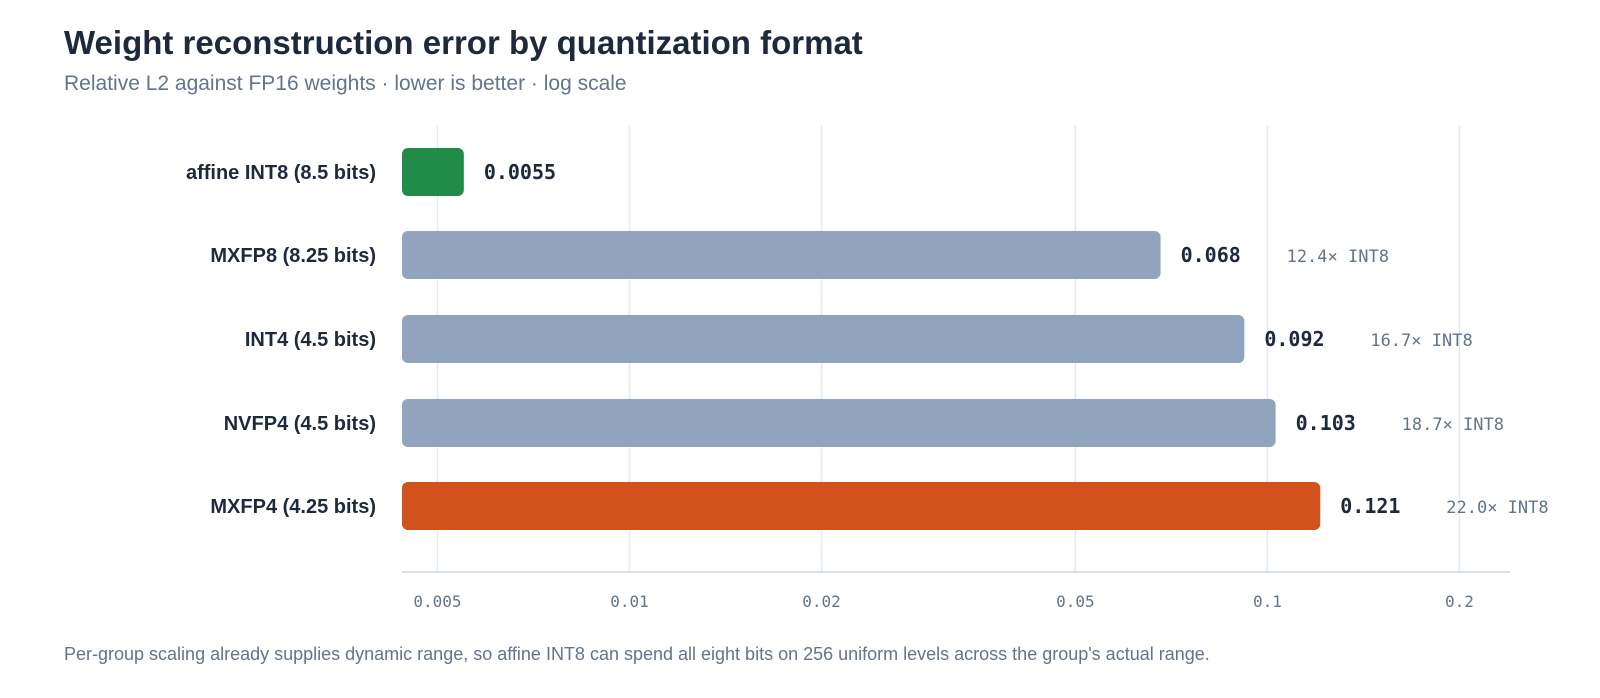 The width and height of the screenshot is (1600, 698). I want to click on x-tick-label: 0.02, so click(821, 601).